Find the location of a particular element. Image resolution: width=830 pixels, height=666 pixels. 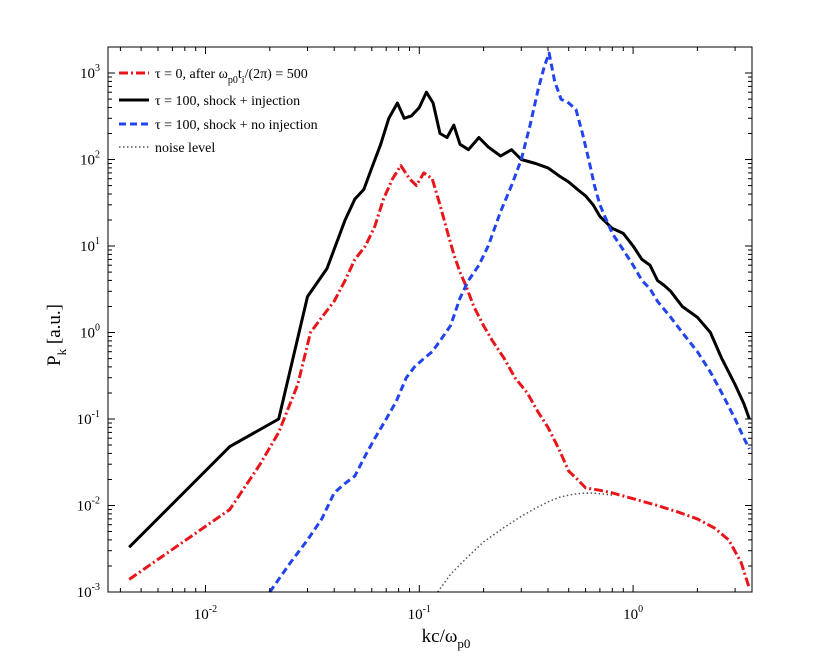

x-tick-label: 10⁻² is located at coordinates (205, 613).